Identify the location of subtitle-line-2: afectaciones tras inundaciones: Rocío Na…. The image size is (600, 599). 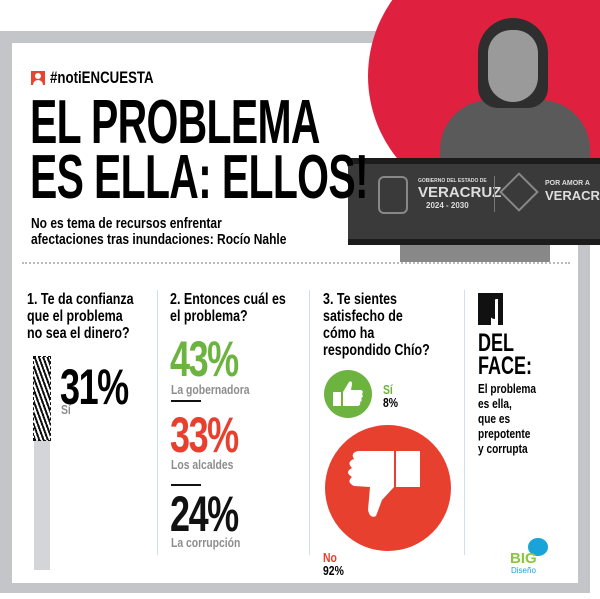
(159, 239).